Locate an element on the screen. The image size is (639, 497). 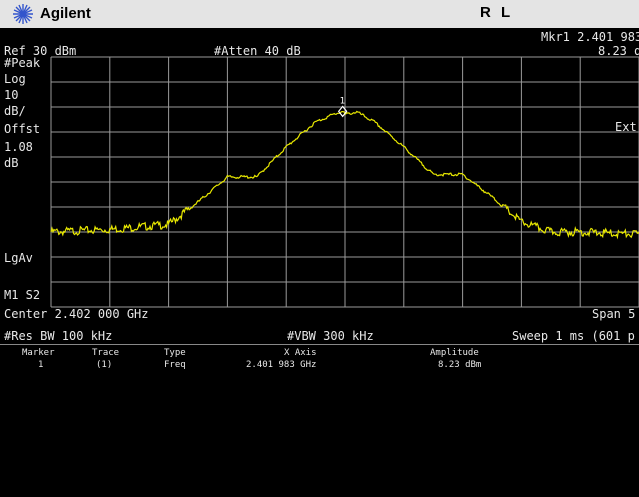
table-divider is located at coordinates (319, 344).